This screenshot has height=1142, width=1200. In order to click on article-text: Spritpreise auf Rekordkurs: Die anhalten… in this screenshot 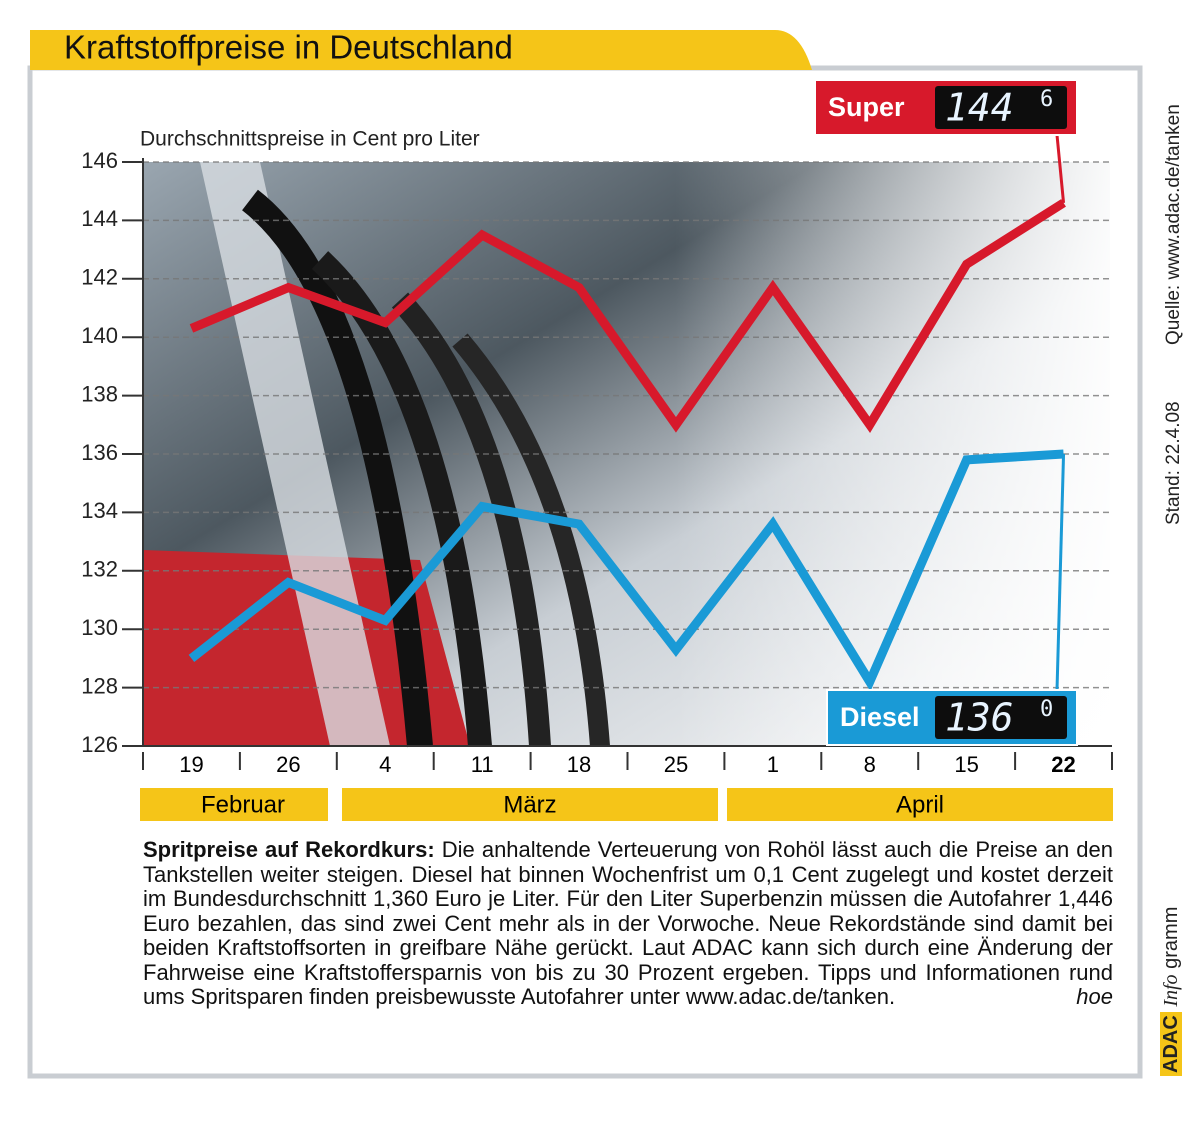, I will do `click(628, 923)`.